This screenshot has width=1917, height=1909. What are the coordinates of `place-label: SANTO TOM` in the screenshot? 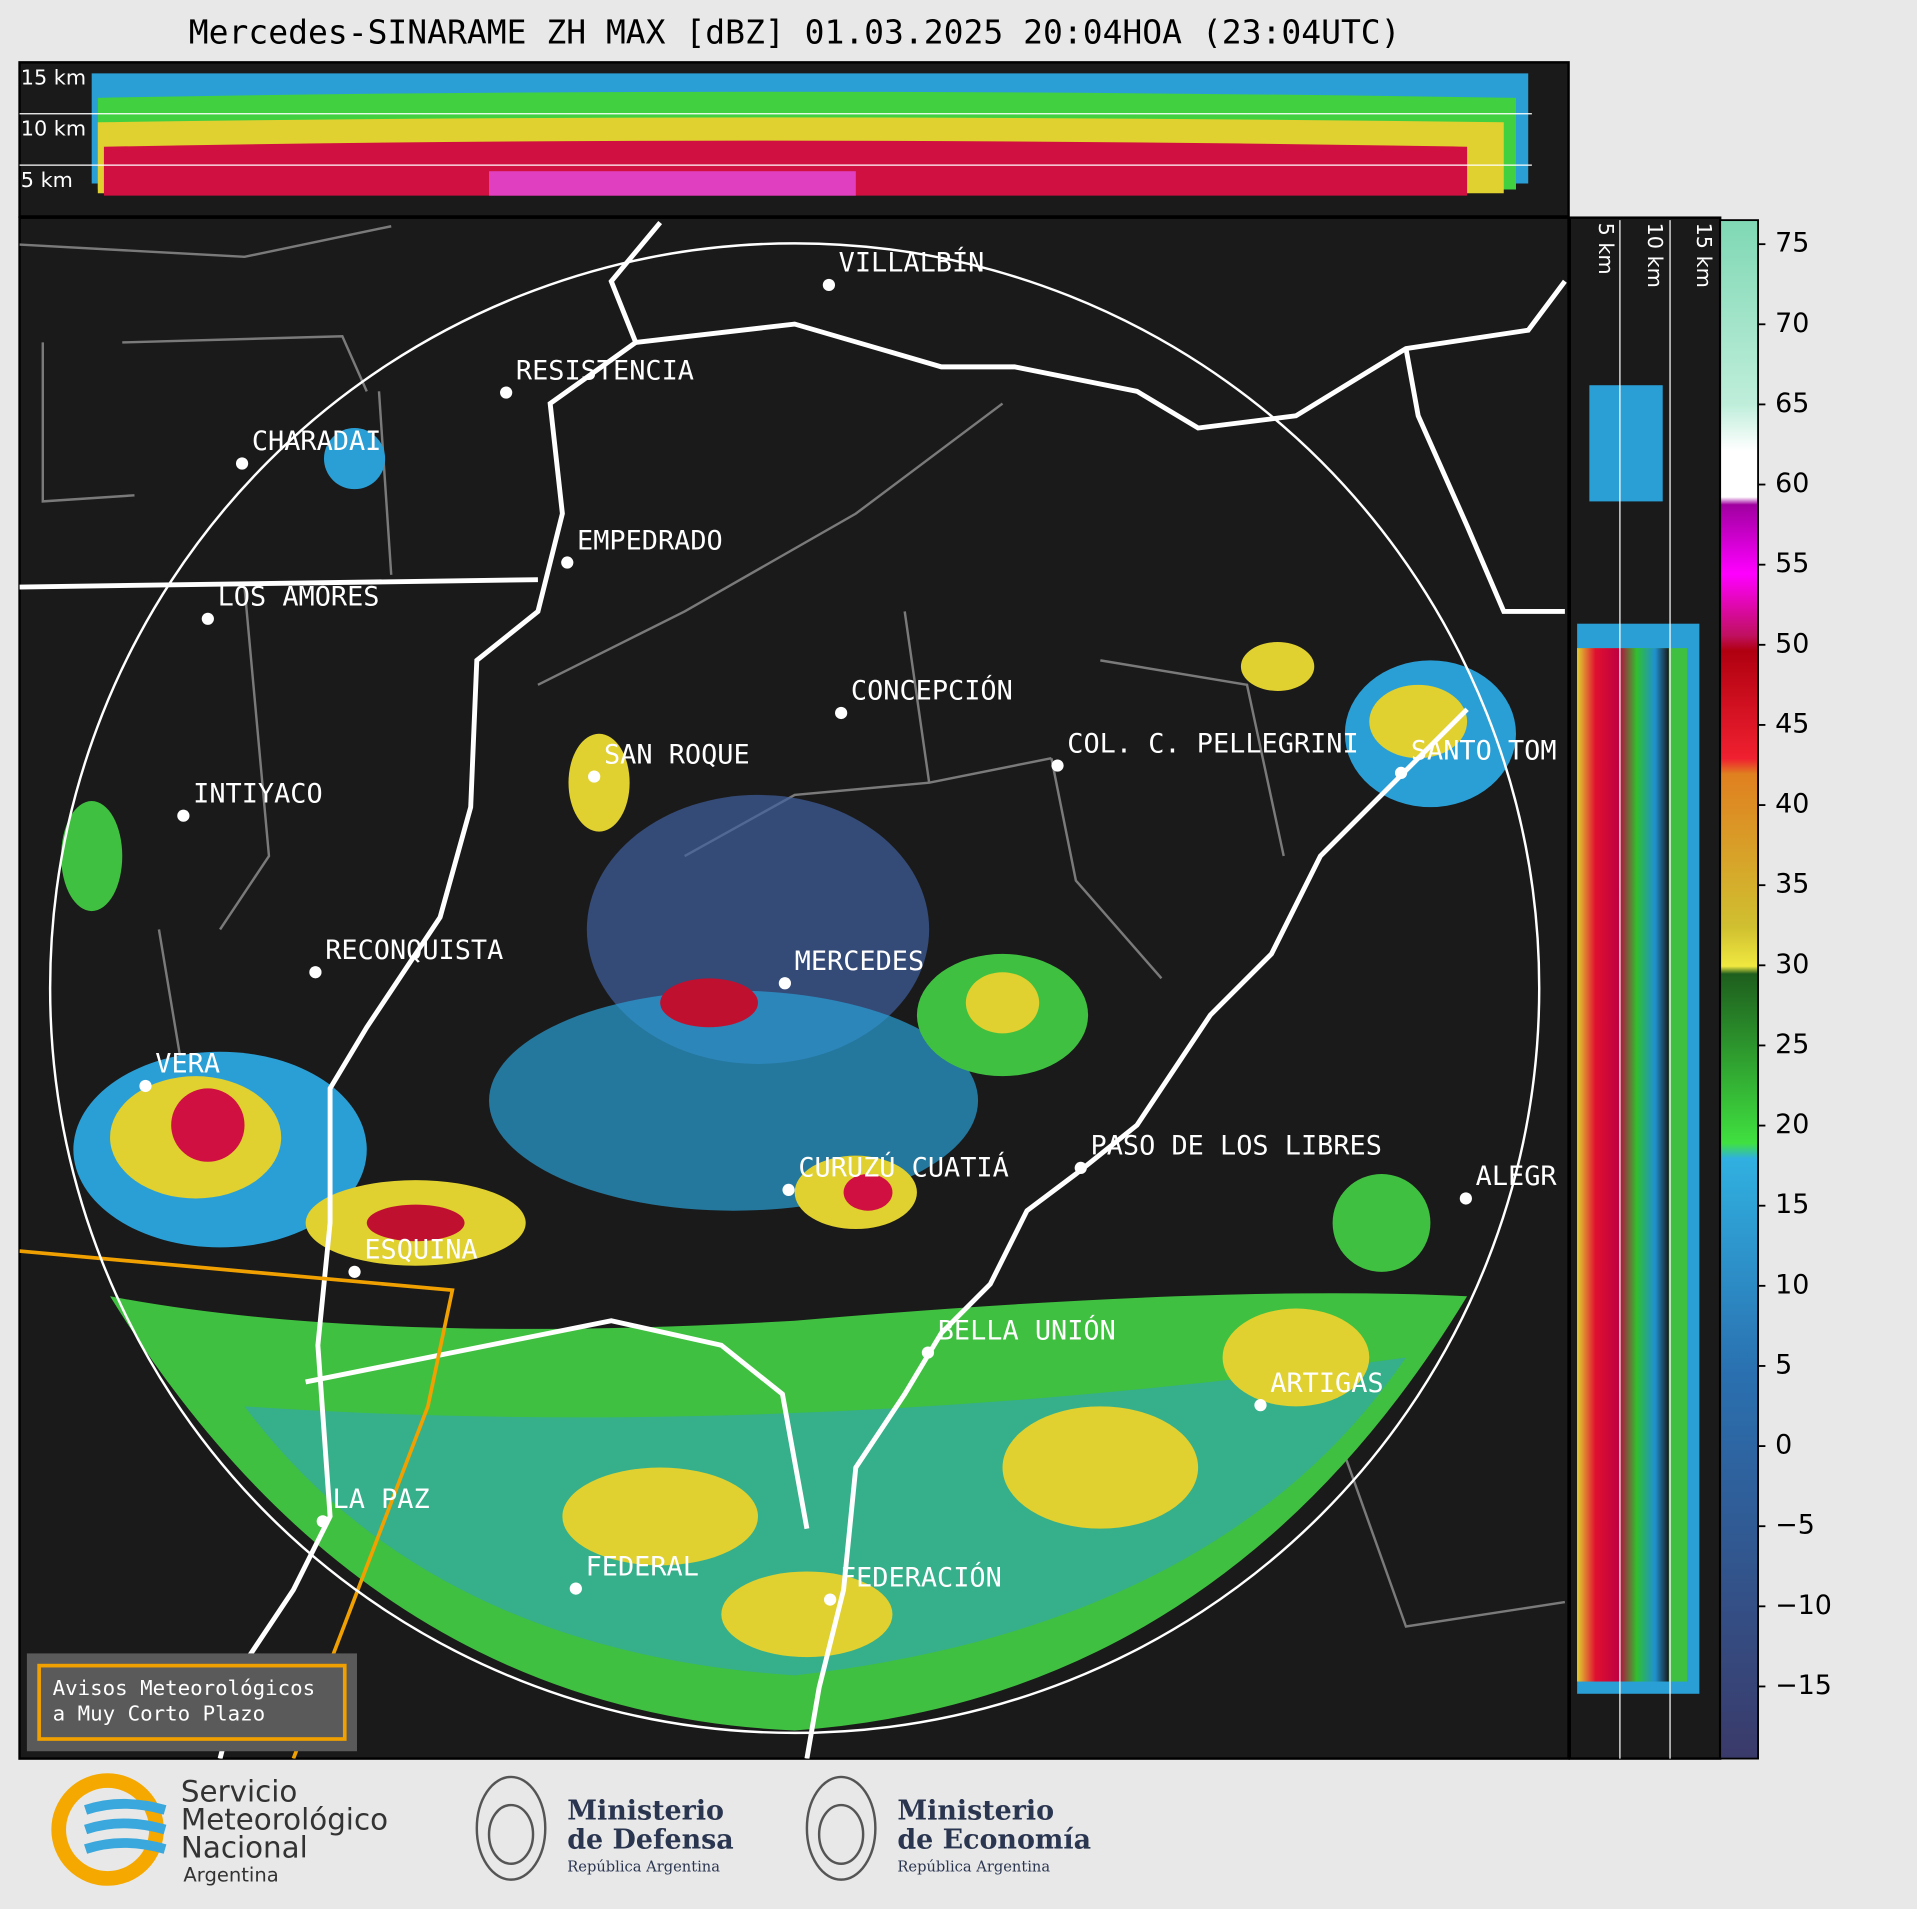 It's located at (1484, 751).